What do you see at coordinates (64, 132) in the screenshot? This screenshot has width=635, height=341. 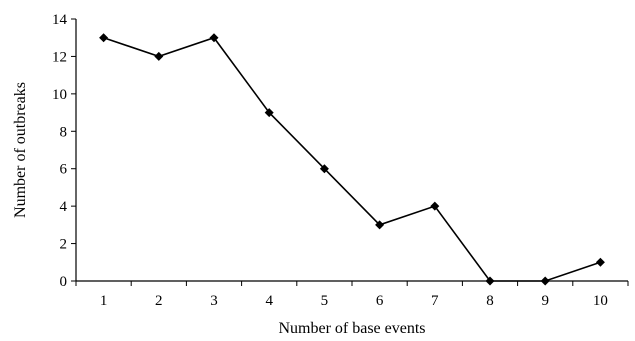 I see `y-tick-label: 8` at bounding box center [64, 132].